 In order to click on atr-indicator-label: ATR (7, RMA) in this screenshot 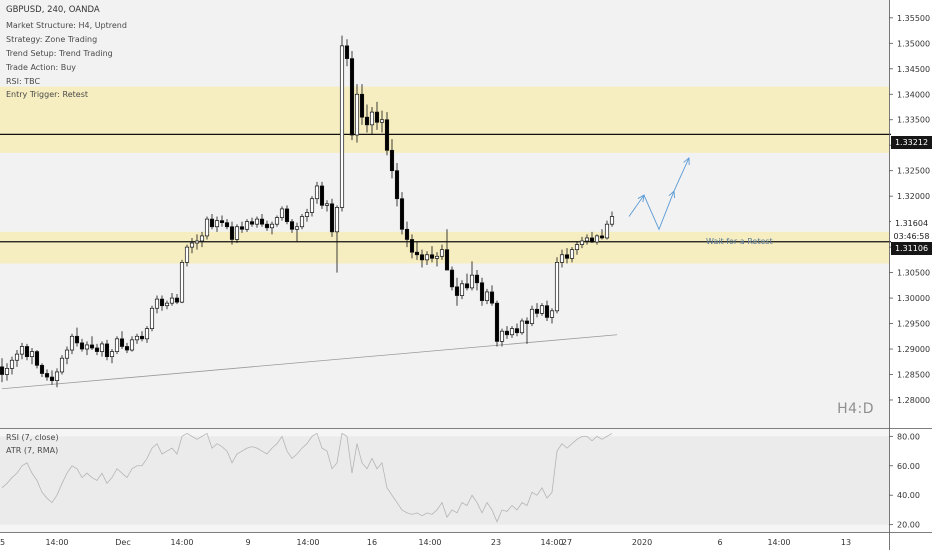, I will do `click(32, 450)`.